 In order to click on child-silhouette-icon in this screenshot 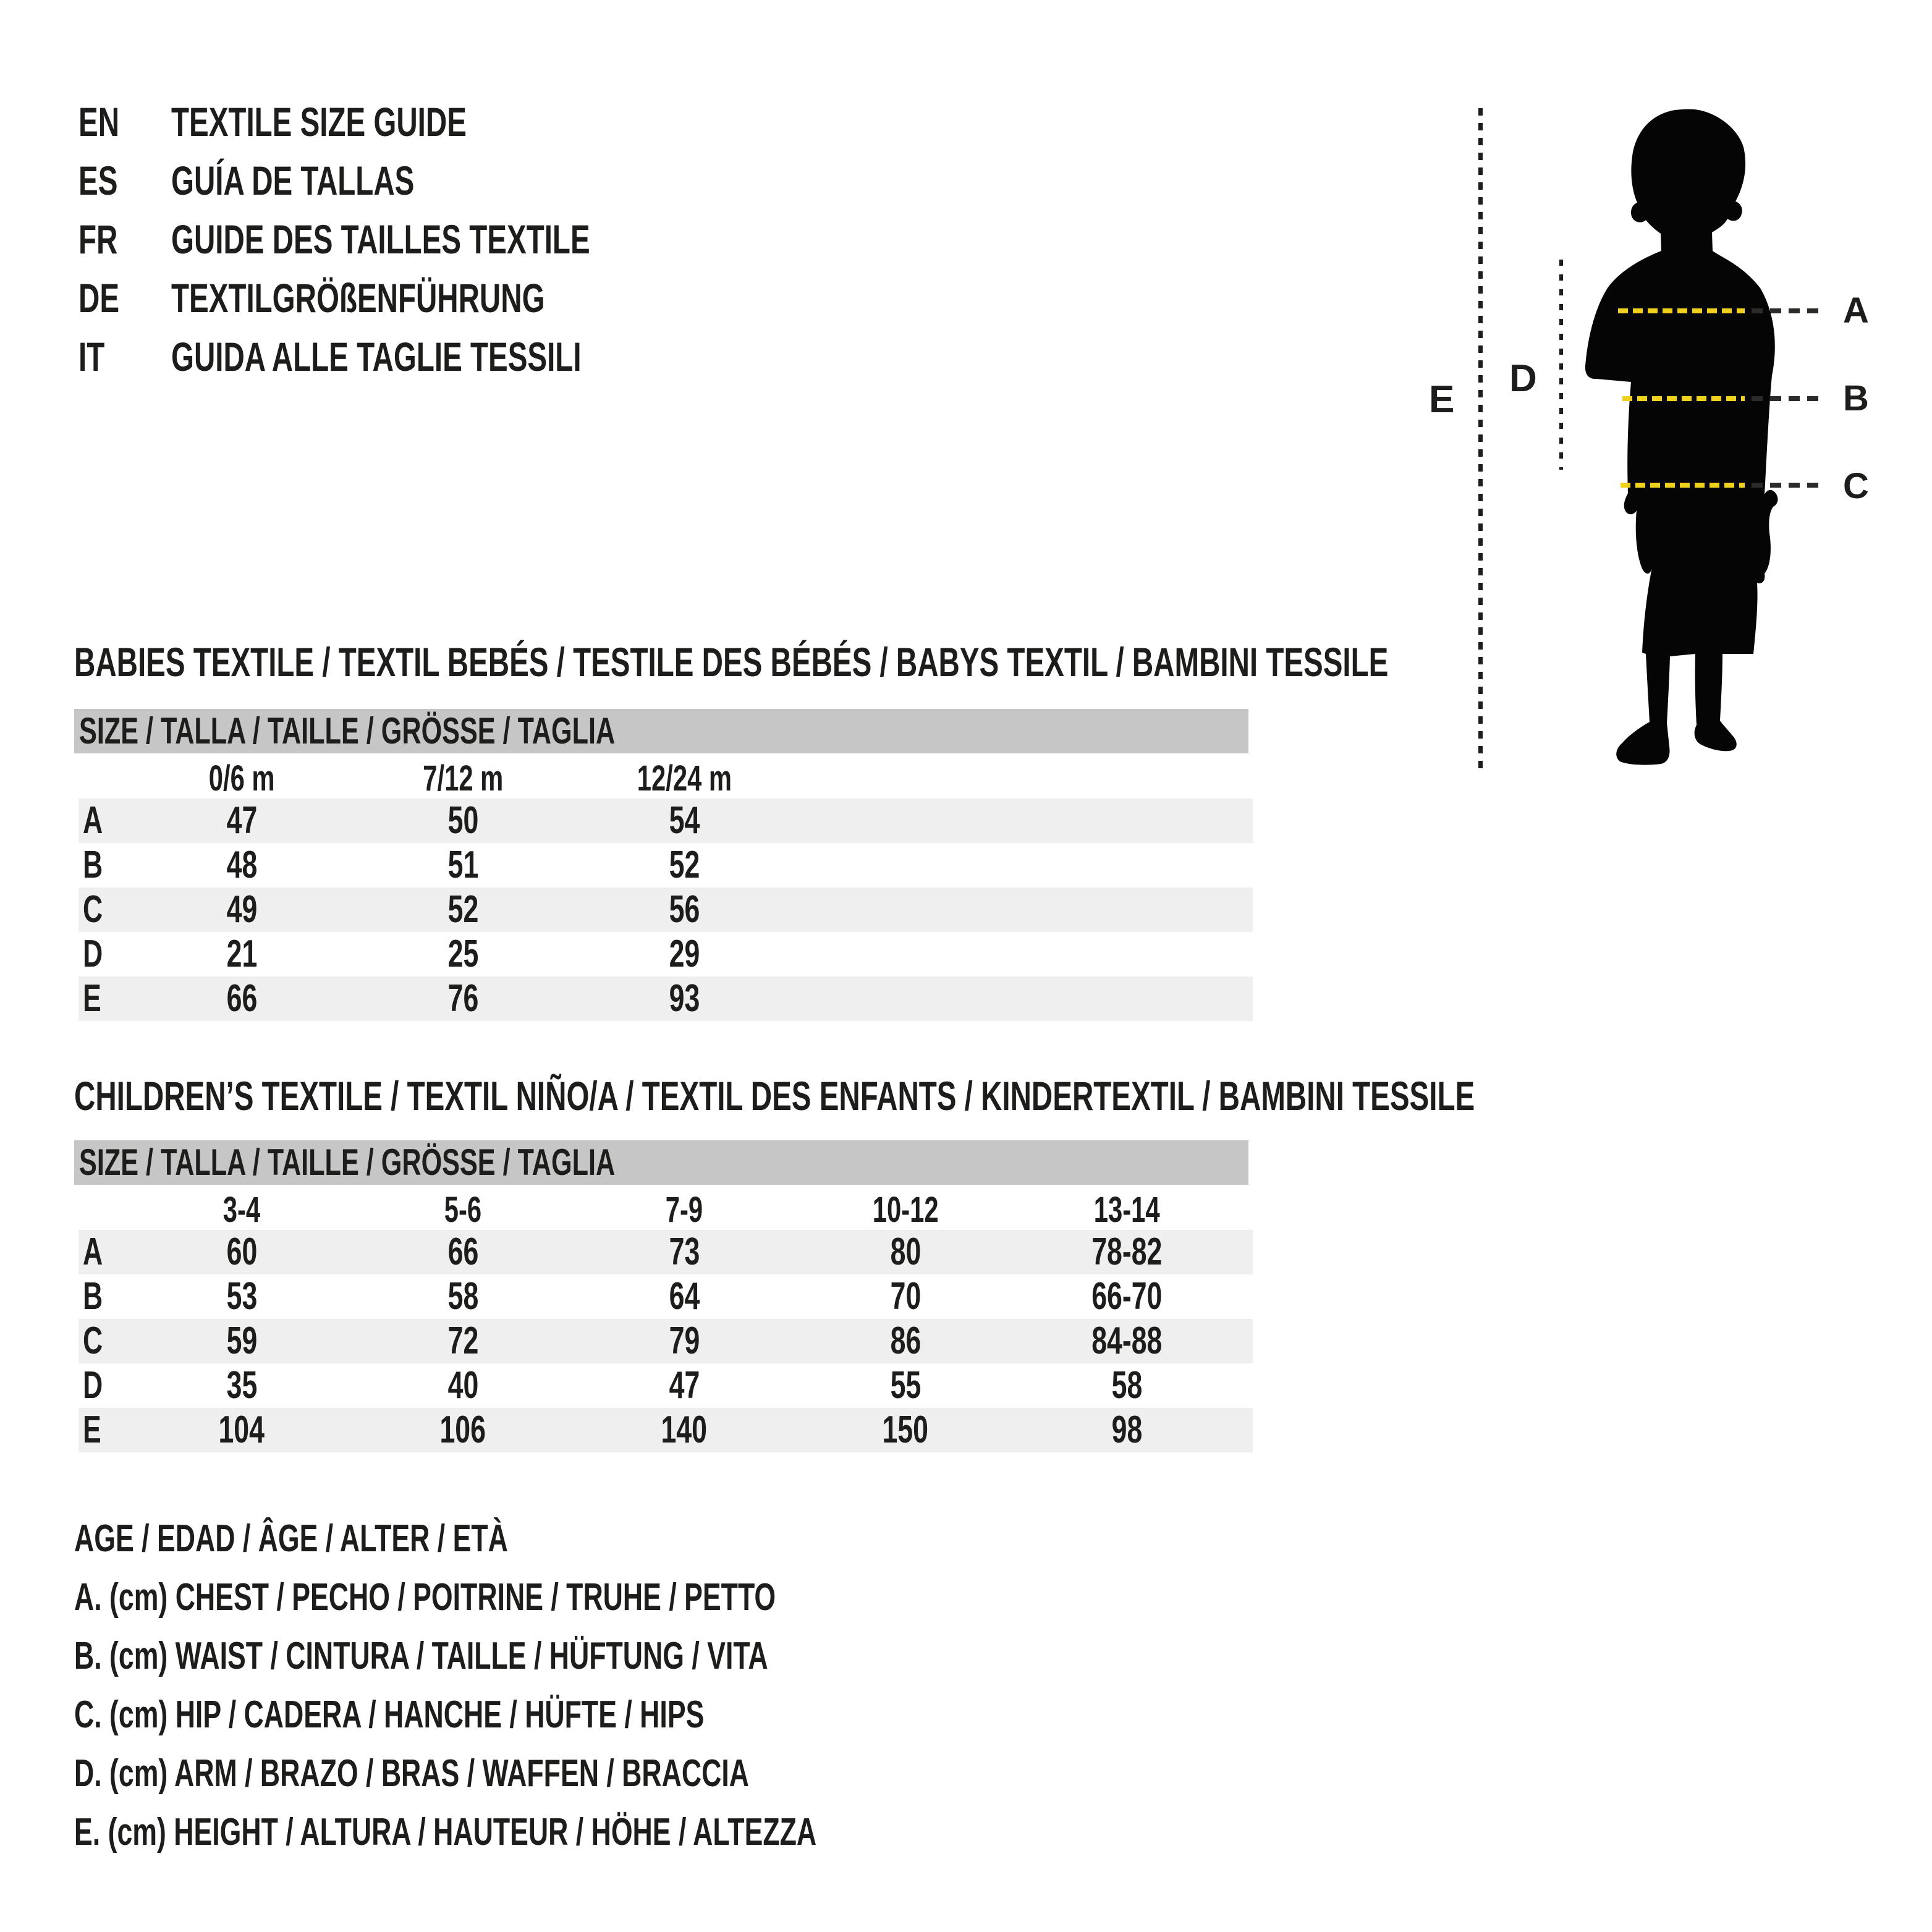, I will do `click(1681, 437)`.